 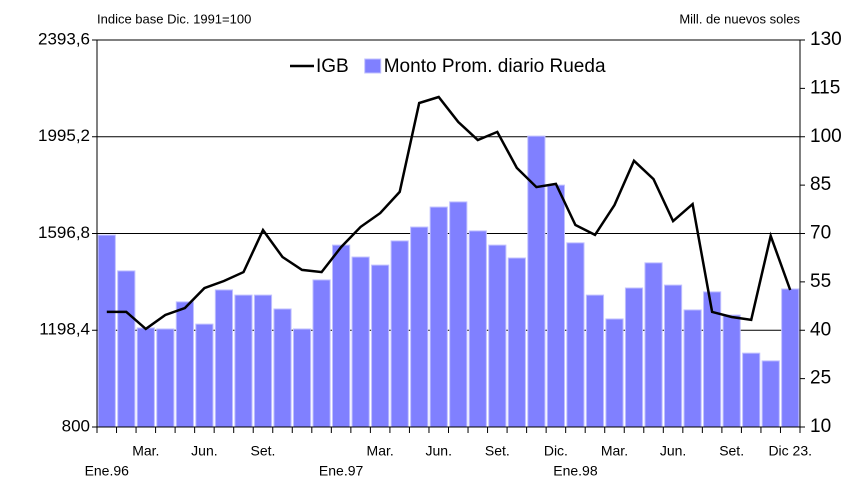 What do you see at coordinates (826, 136) in the screenshot?
I see `y2-tick-label: 100` at bounding box center [826, 136].